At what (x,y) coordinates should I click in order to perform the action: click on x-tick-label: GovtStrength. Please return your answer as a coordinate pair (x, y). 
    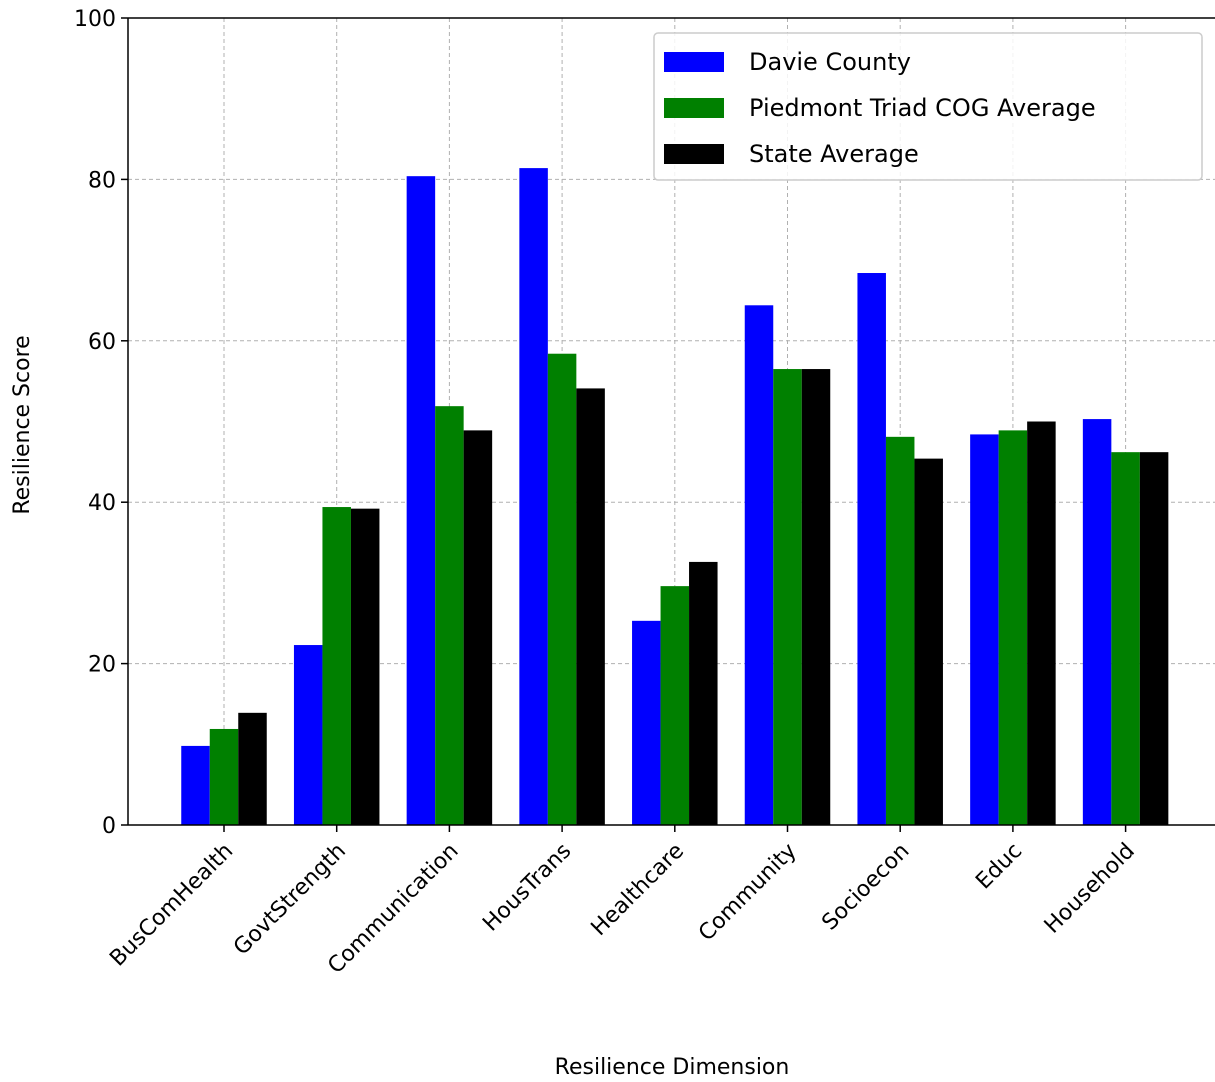
    Looking at the image, I should click on (290, 900).